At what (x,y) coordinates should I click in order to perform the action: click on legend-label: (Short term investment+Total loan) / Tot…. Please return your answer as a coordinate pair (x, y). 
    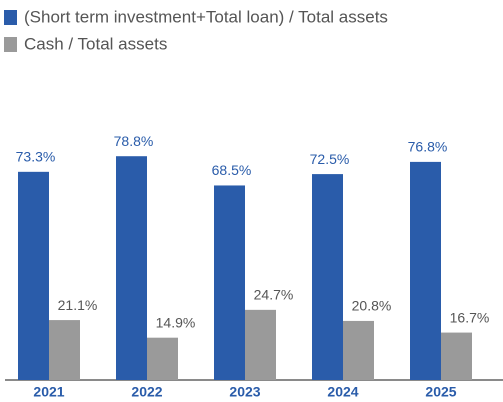
    Looking at the image, I should click on (206, 16).